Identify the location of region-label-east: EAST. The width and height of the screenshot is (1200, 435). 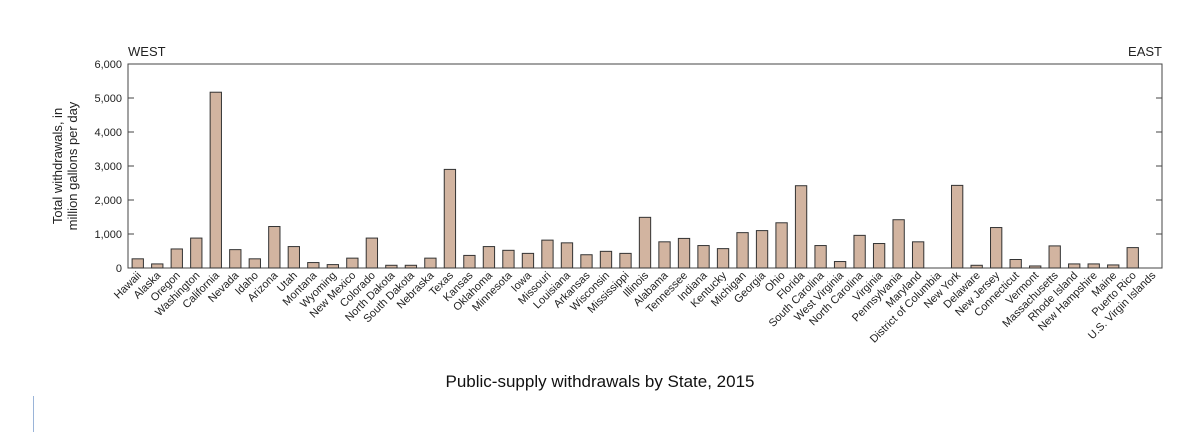
(1145, 51).